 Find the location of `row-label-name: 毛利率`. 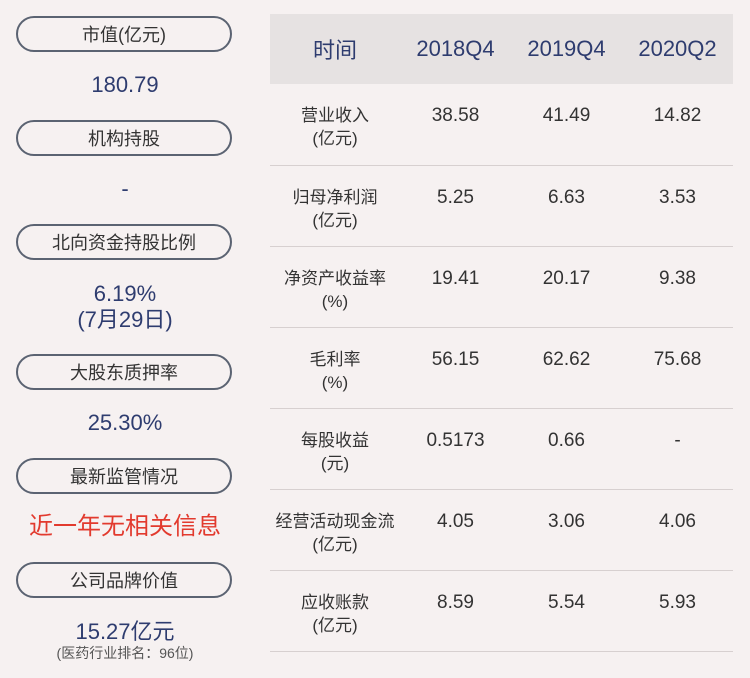

row-label-name: 毛利率 is located at coordinates (335, 359).